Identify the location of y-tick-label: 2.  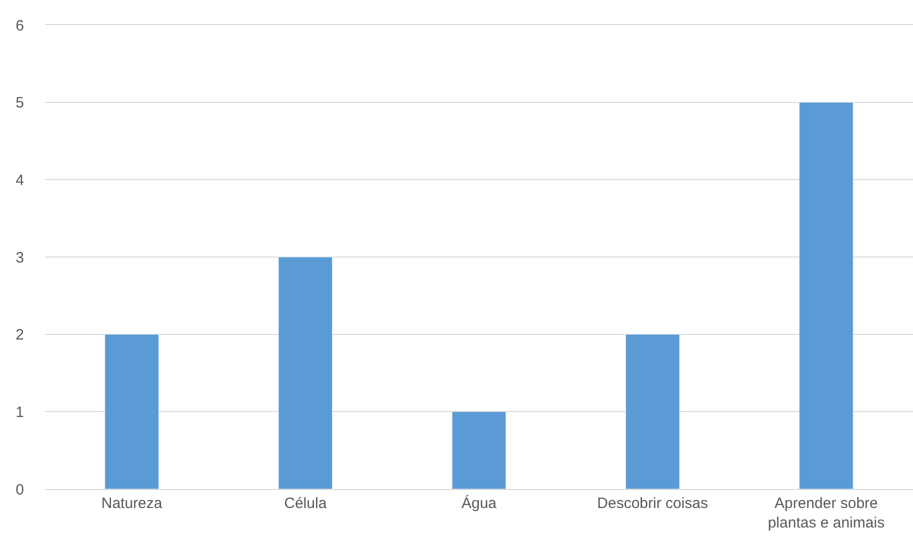
(20, 335).